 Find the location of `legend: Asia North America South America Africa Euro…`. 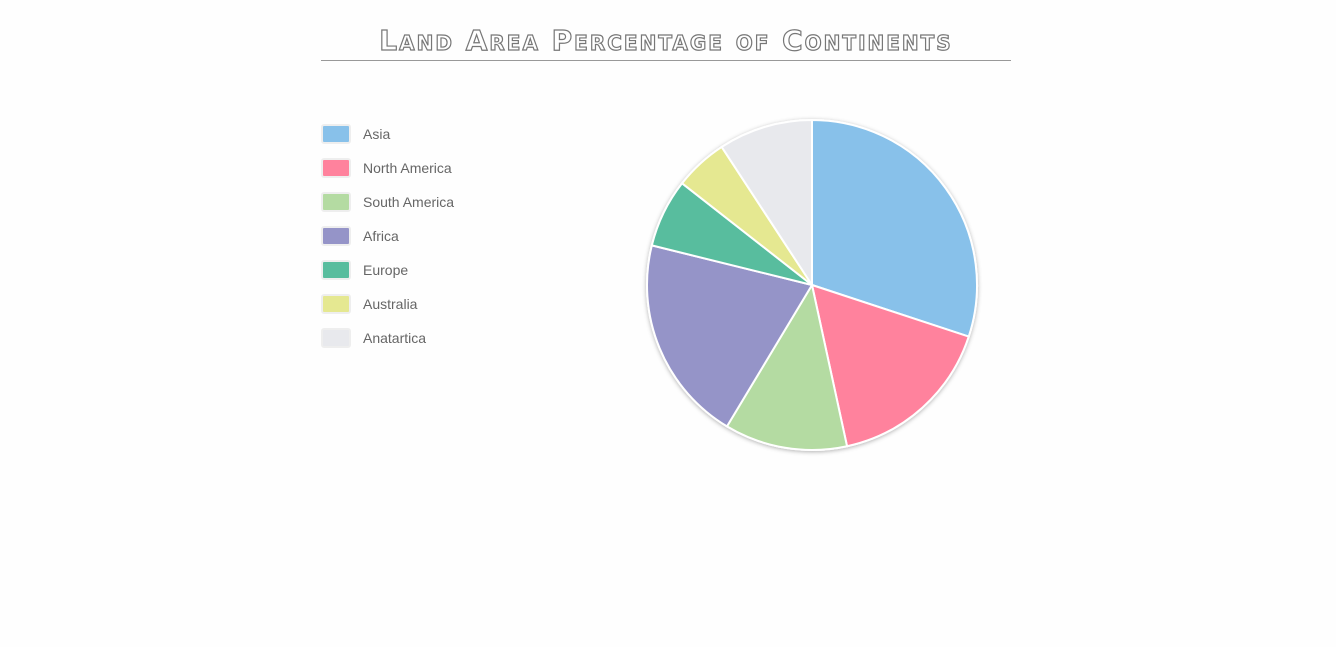

legend: Asia North America South America Africa Euro… is located at coordinates (387, 236).